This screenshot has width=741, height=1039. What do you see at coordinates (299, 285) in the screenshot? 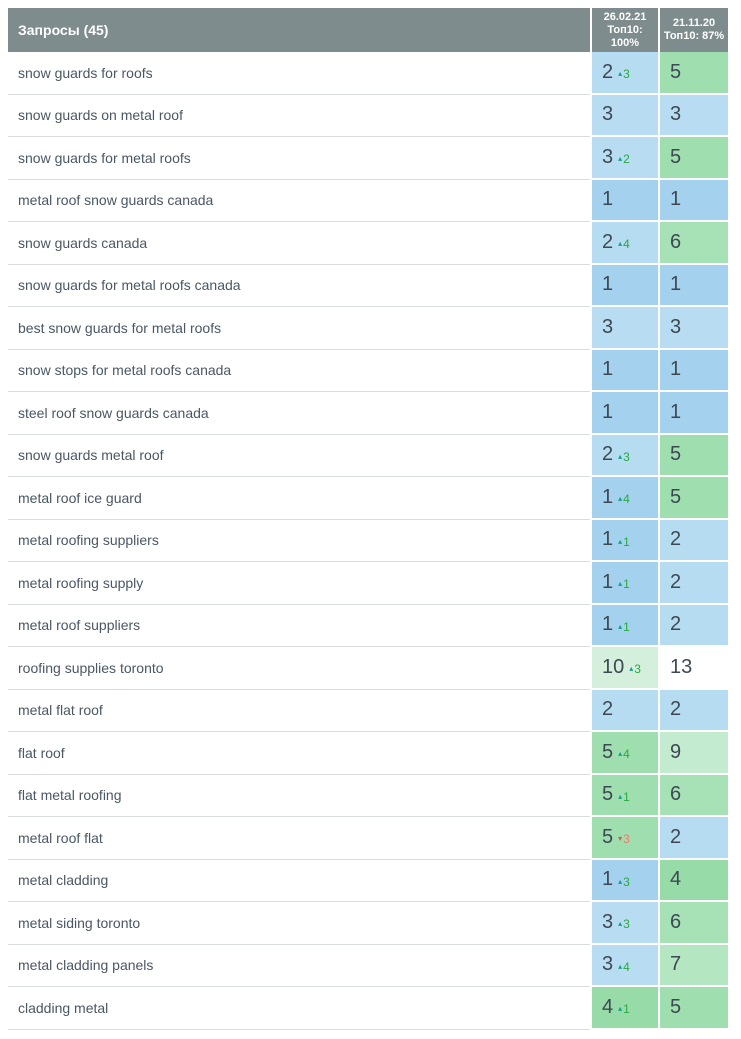
I see `query-cell: snow guards for metal roofs canada` at bounding box center [299, 285].